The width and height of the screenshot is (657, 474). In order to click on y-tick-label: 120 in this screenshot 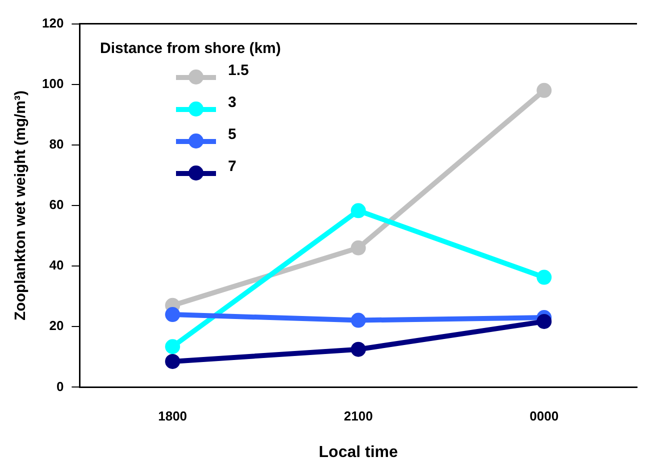, I will do `click(53, 22)`.